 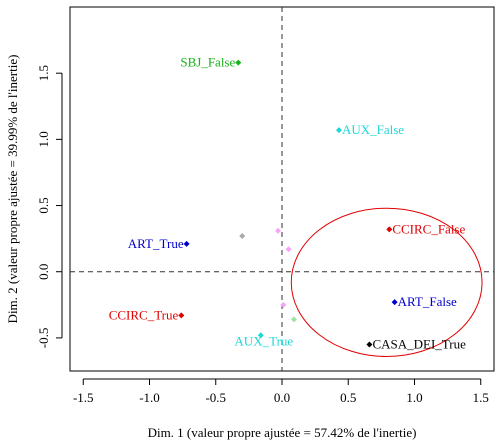 I want to click on data-point-label: ART_True, so click(x=156, y=243).